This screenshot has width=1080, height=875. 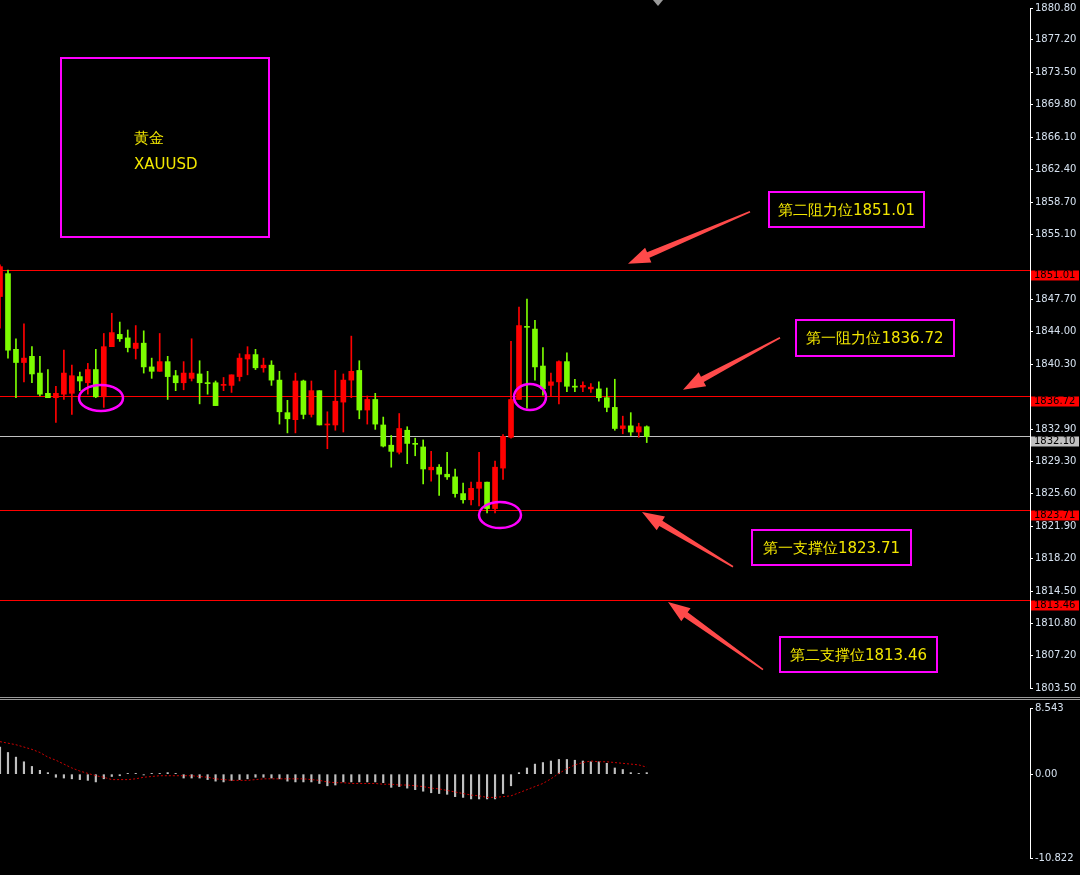 I want to click on y-tick-label: 1858.70, so click(x=1056, y=202).